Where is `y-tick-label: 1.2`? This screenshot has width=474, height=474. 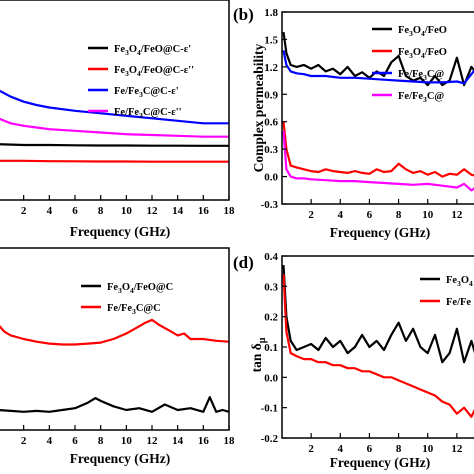
y-tick-label: 1.2 is located at coordinates (271, 68).